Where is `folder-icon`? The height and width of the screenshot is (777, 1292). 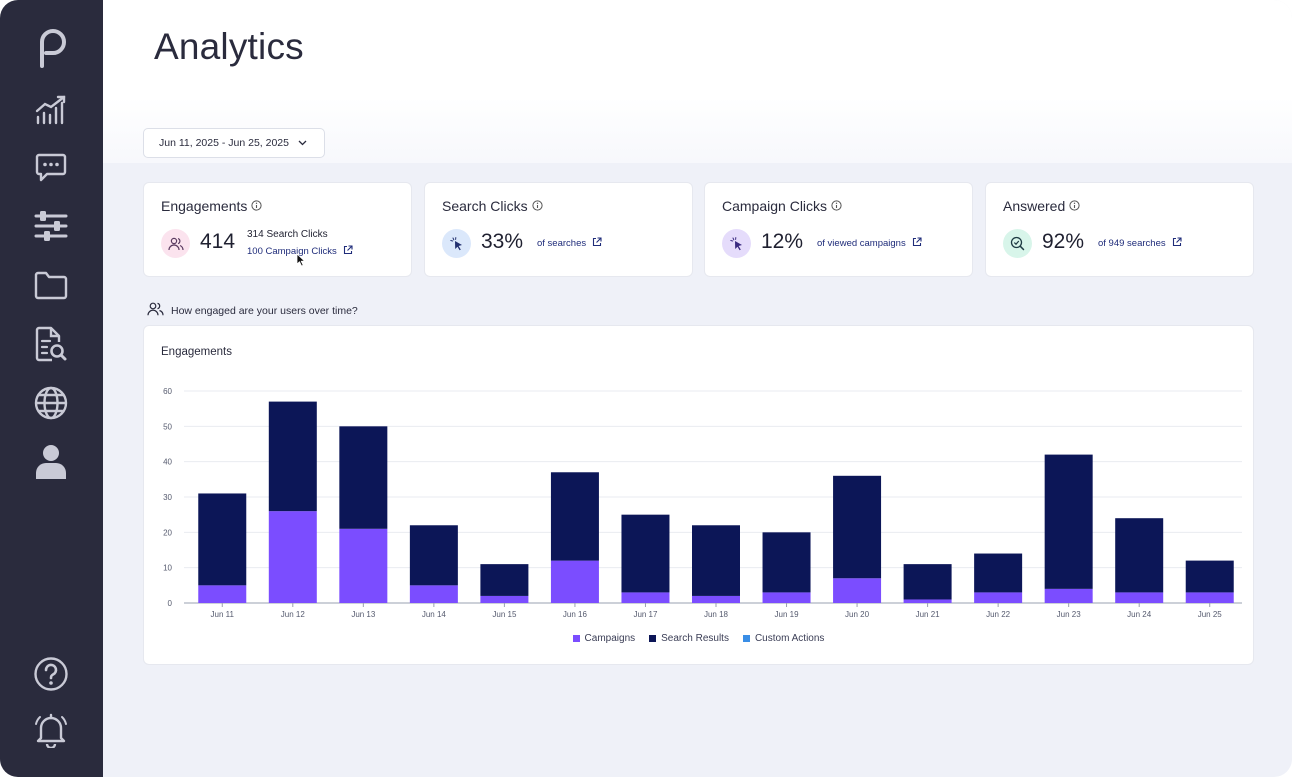
folder-icon is located at coordinates (51, 285).